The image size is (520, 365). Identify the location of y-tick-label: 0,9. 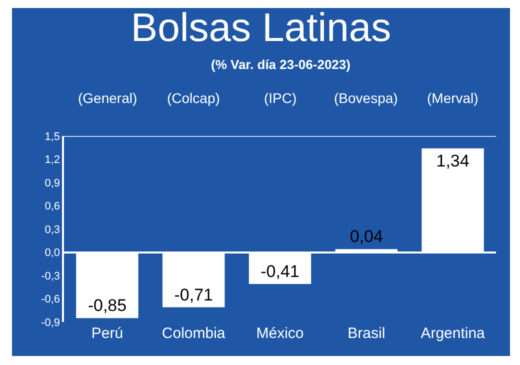
(52, 183).